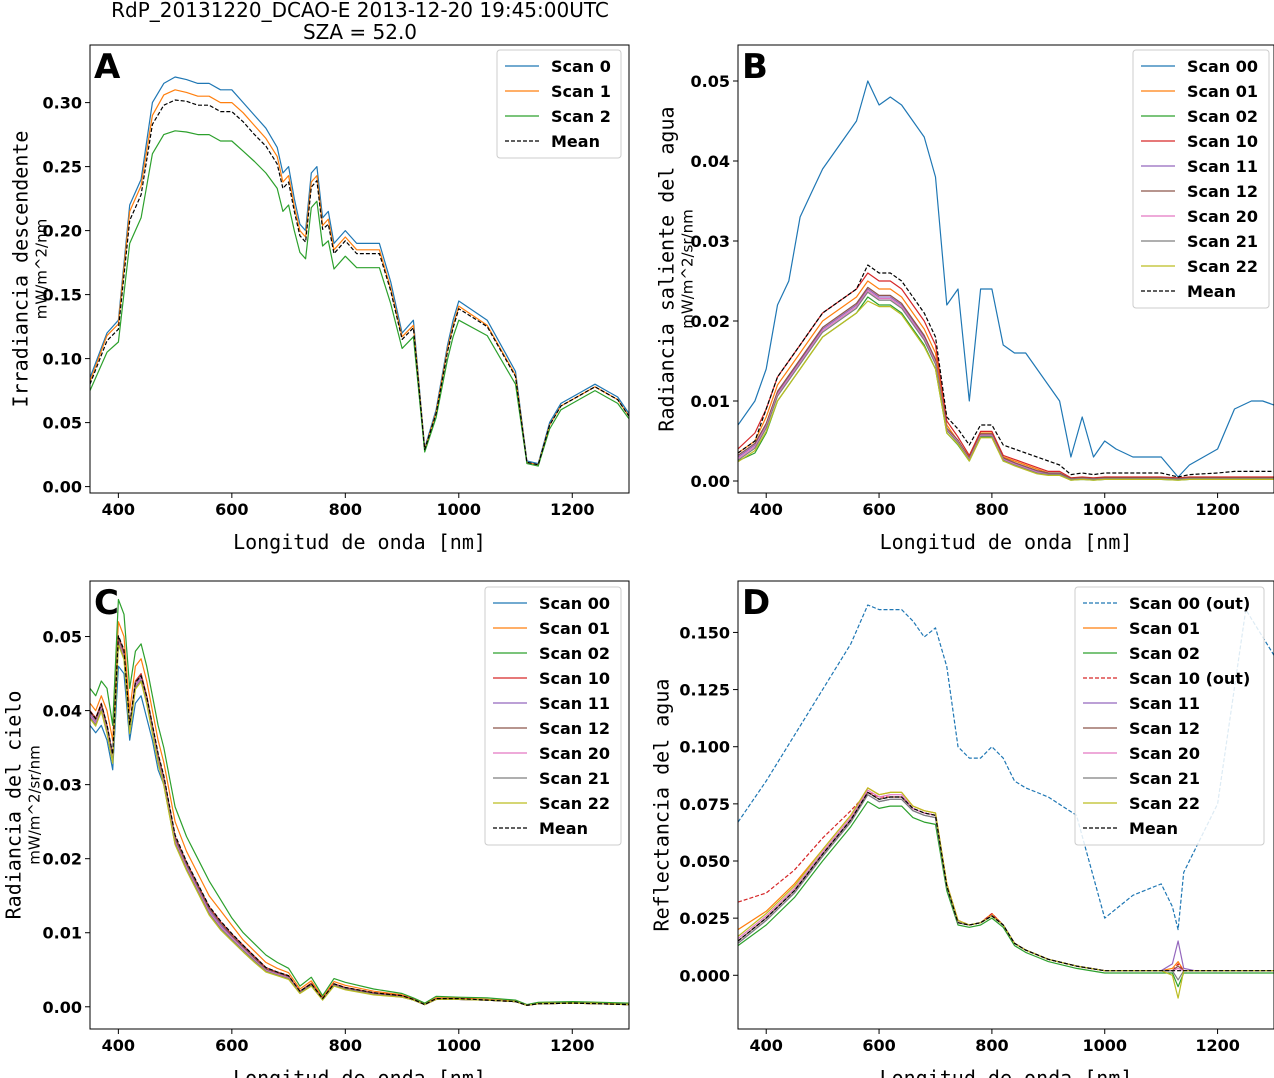  Describe the element at coordinates (710, 401) in the screenshot. I see `y-tick-label: 0.01` at that location.